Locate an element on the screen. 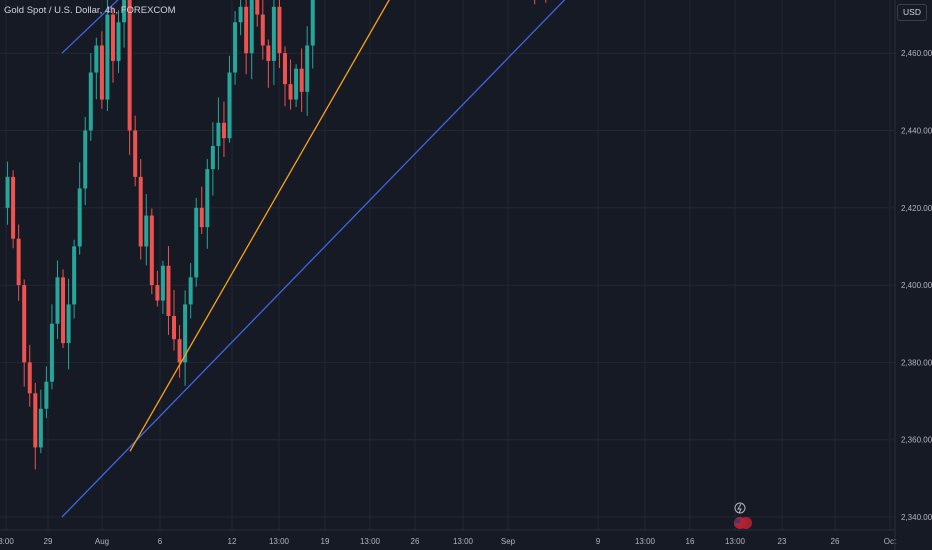 The height and width of the screenshot is (550, 932). currency-button: USD is located at coordinates (912, 12).